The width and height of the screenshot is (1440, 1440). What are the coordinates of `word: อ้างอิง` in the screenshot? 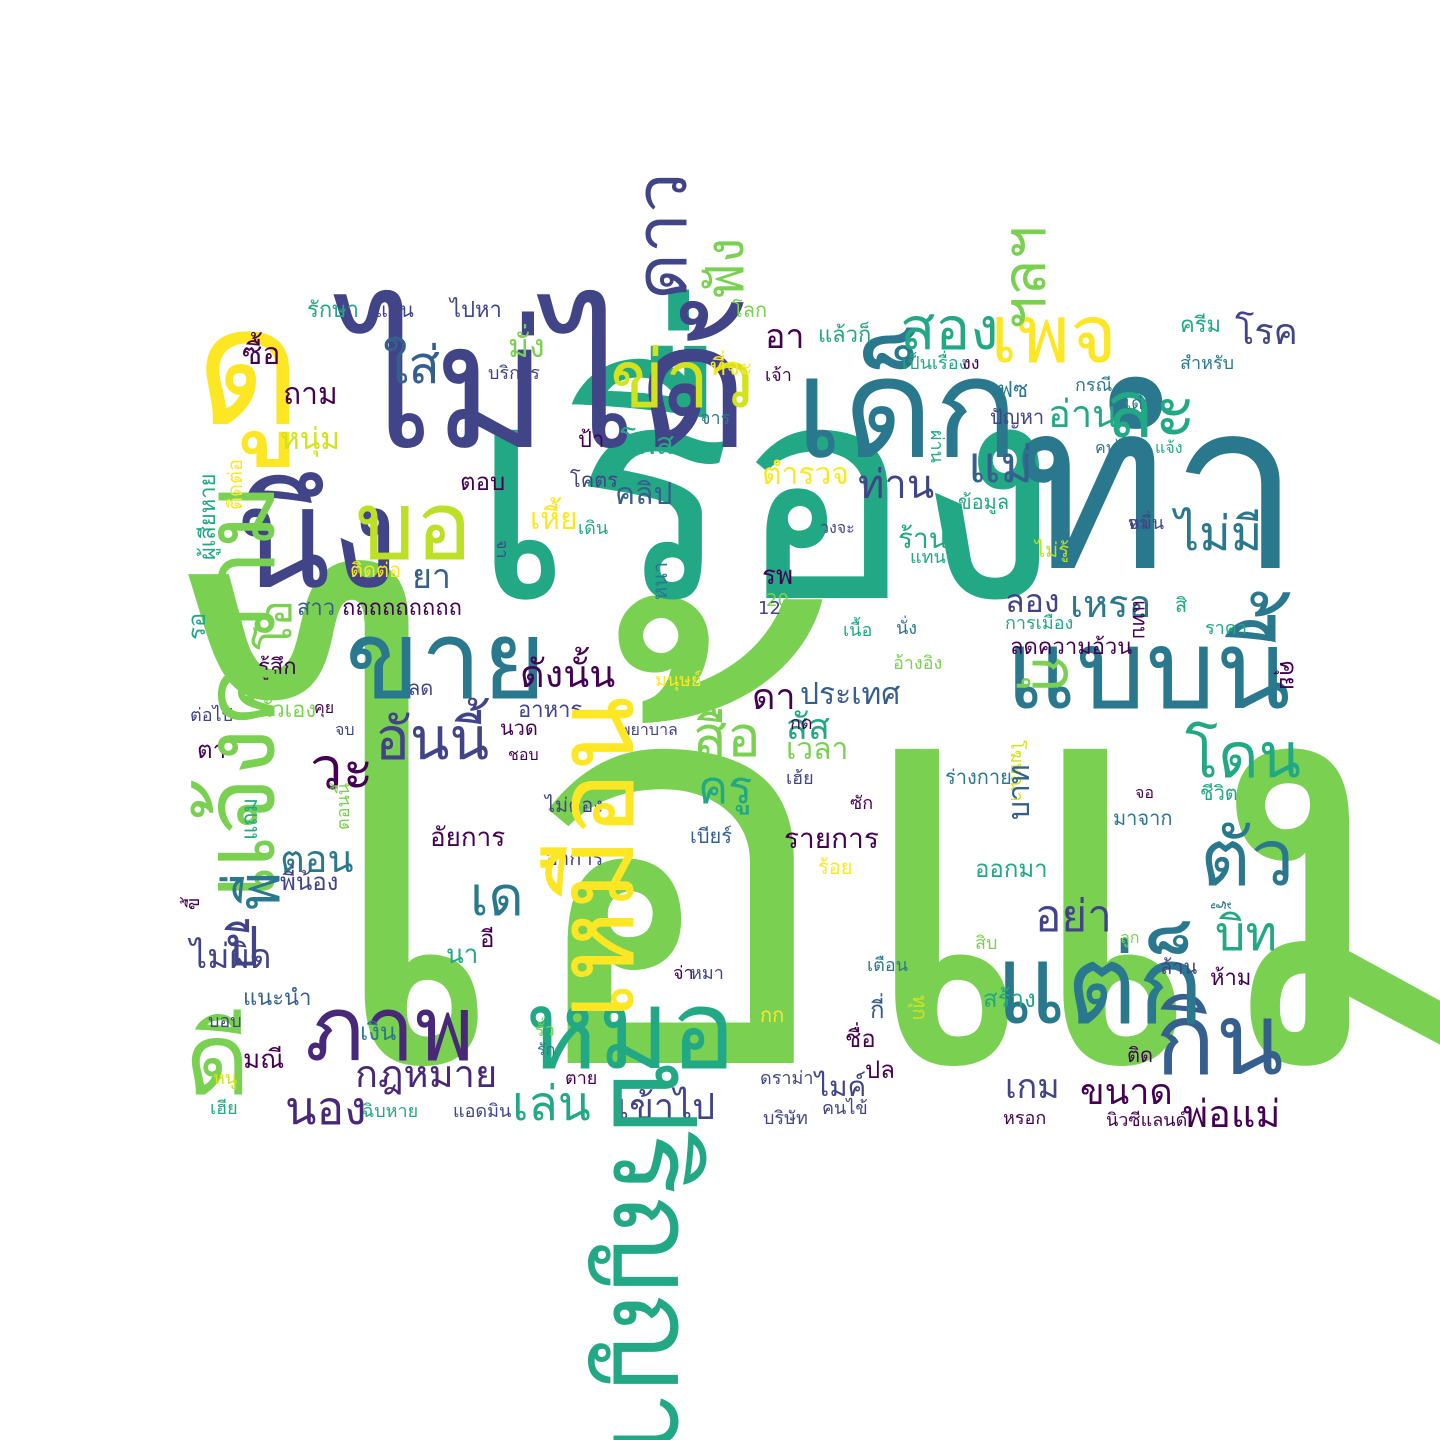 It's located at (918, 663).